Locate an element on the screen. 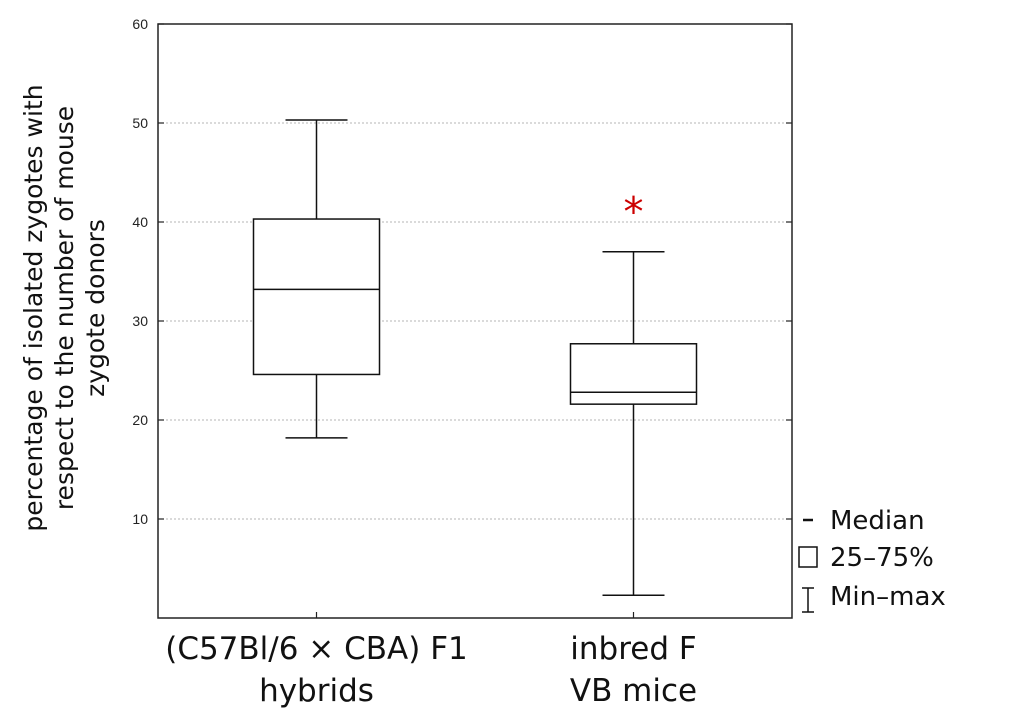  box-group-2: * is located at coordinates (633, 404).